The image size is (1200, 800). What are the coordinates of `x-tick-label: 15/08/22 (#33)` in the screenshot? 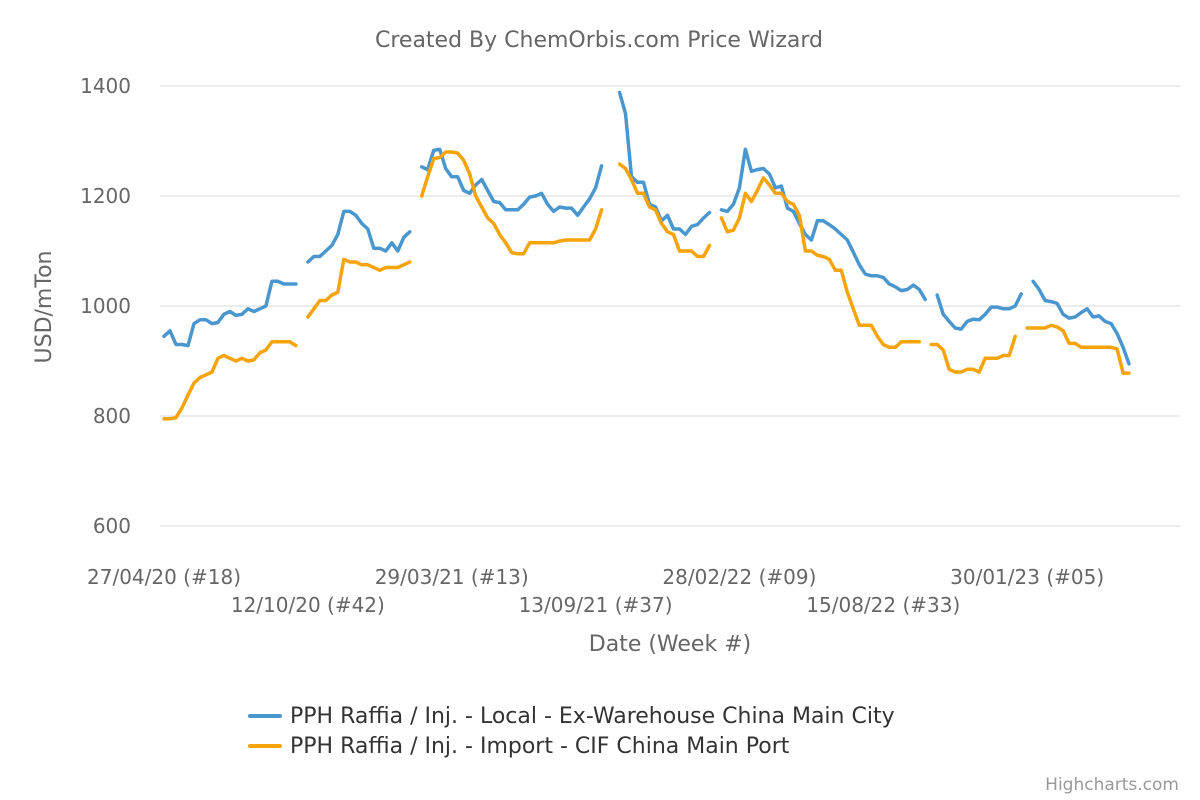 It's located at (883, 605).